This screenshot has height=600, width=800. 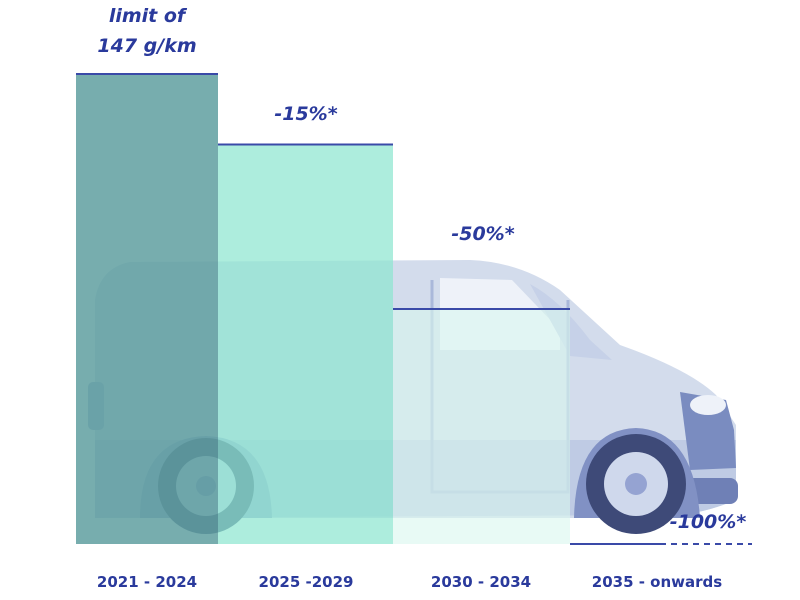 What do you see at coordinates (657, 582) in the screenshot?
I see `x-tick-label-4: 2035 - onwards` at bounding box center [657, 582].